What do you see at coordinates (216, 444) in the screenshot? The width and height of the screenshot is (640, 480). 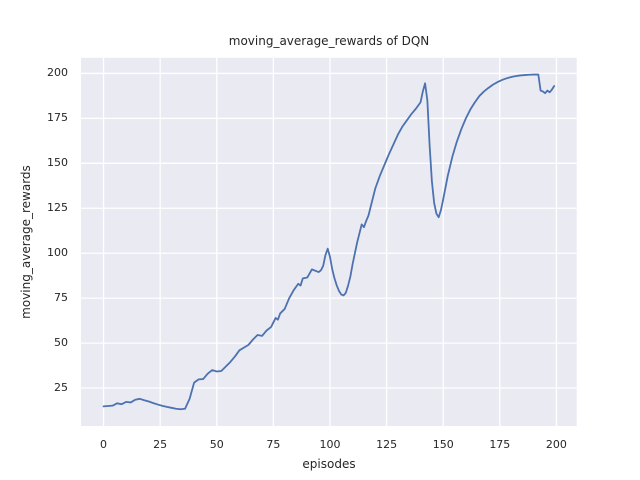 I see `x-tick-label: 50` at bounding box center [216, 444].